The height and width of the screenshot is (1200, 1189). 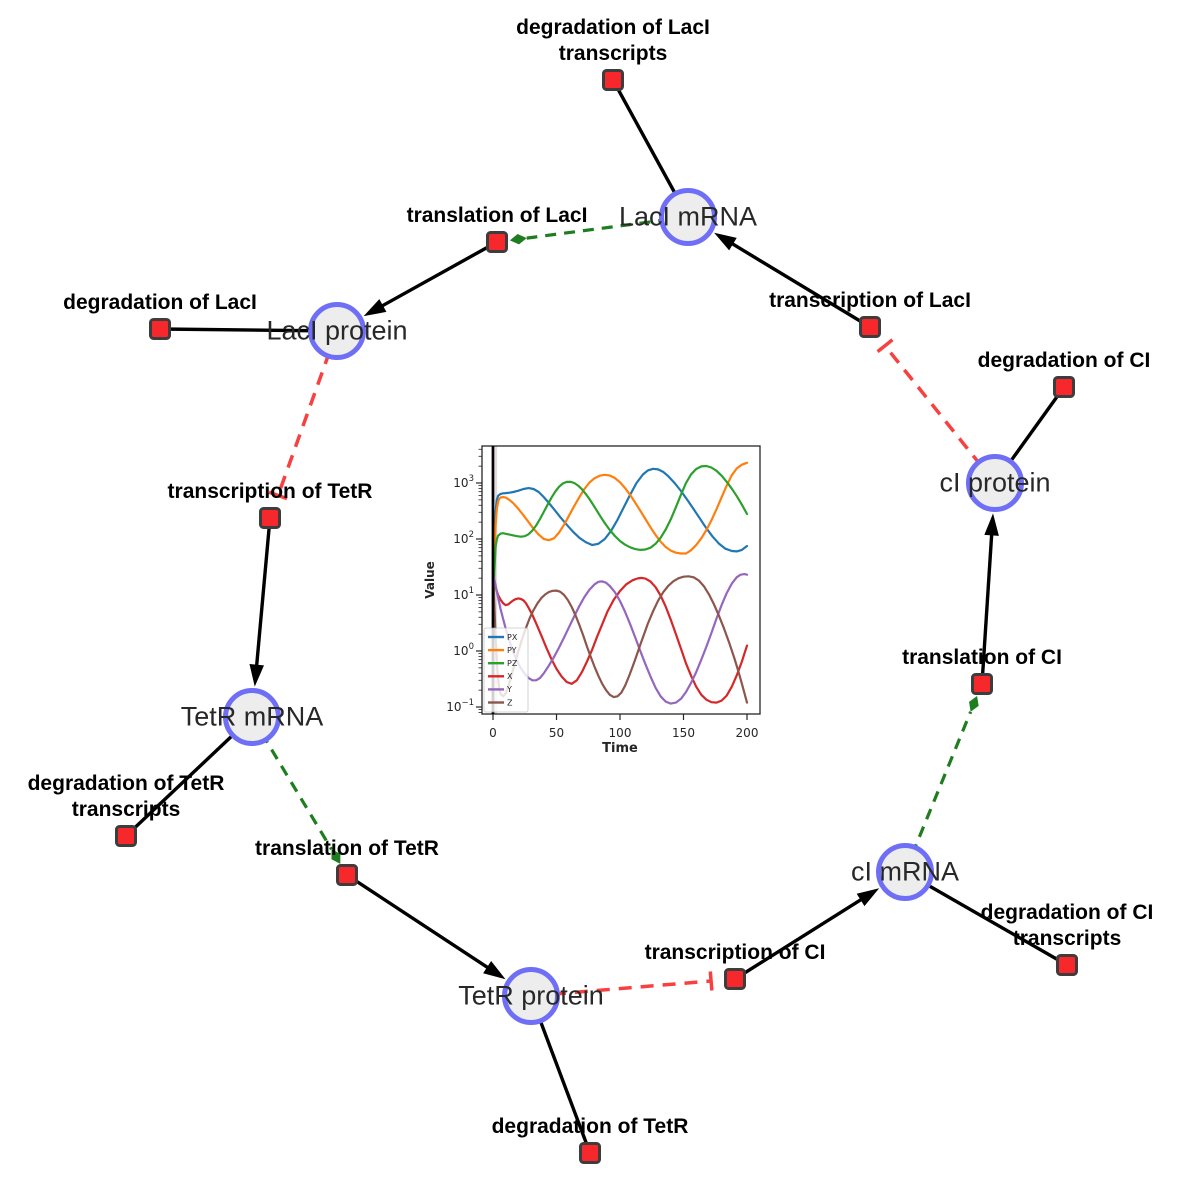 What do you see at coordinates (260, 602) in the screenshot?
I see `edge-transcription-tetr-tetr-mrna` at bounding box center [260, 602].